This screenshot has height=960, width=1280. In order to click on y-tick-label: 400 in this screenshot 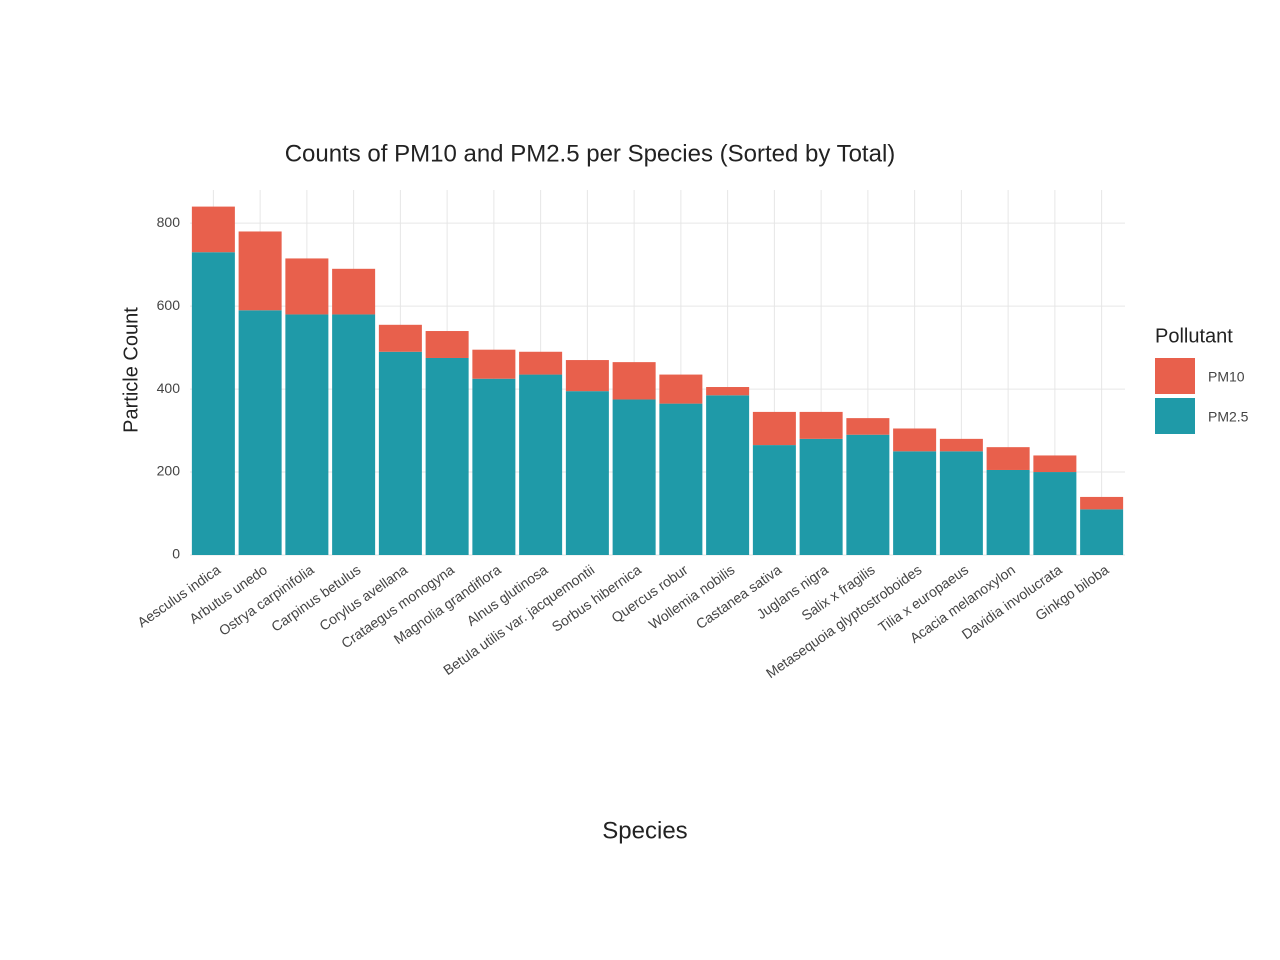, I will do `click(169, 388)`.